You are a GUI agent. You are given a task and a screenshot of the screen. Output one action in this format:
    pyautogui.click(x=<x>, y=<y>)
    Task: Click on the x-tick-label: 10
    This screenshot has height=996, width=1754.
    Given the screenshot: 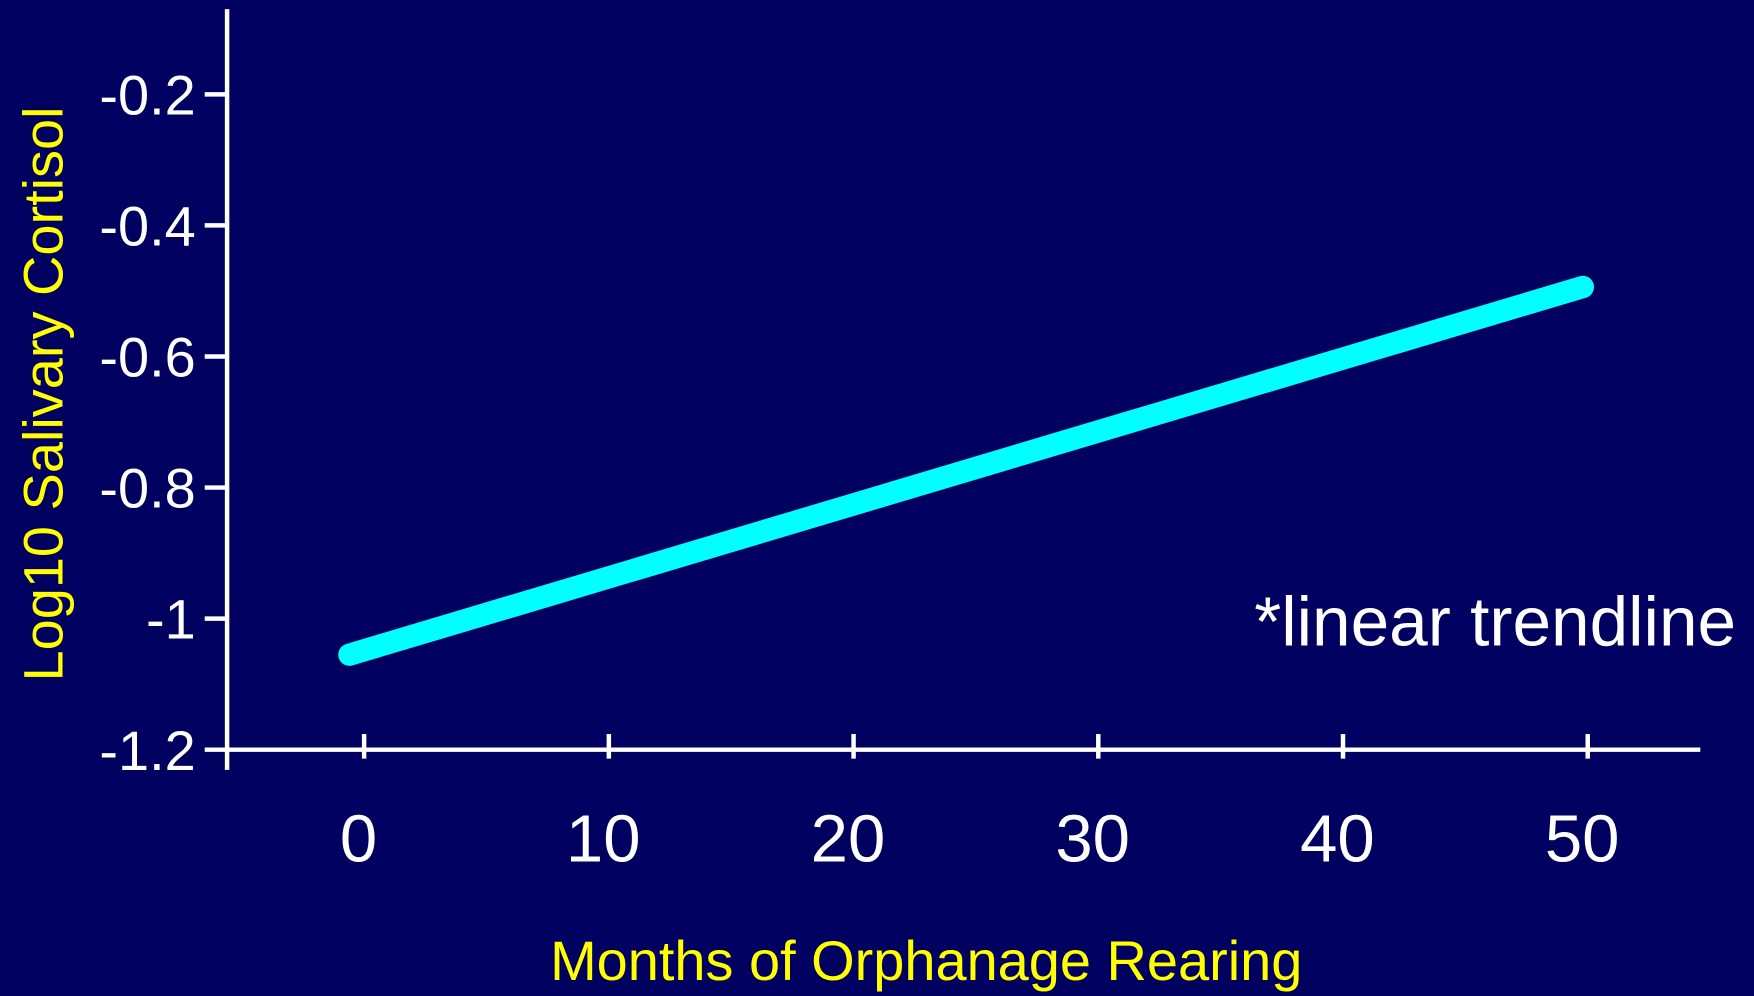 What is the action you would take?
    pyautogui.click(x=603, y=839)
    